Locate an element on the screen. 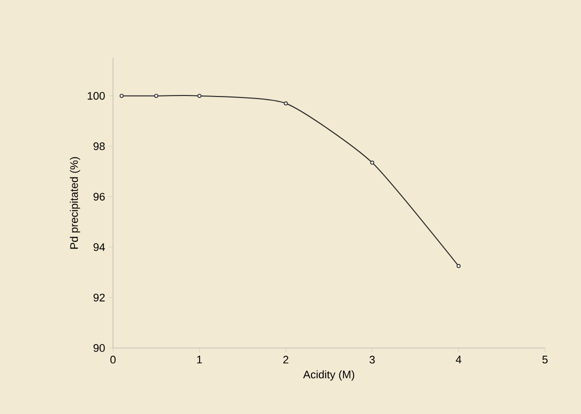 This screenshot has width=581, height=414. x-tick-label: 2 is located at coordinates (285, 360).